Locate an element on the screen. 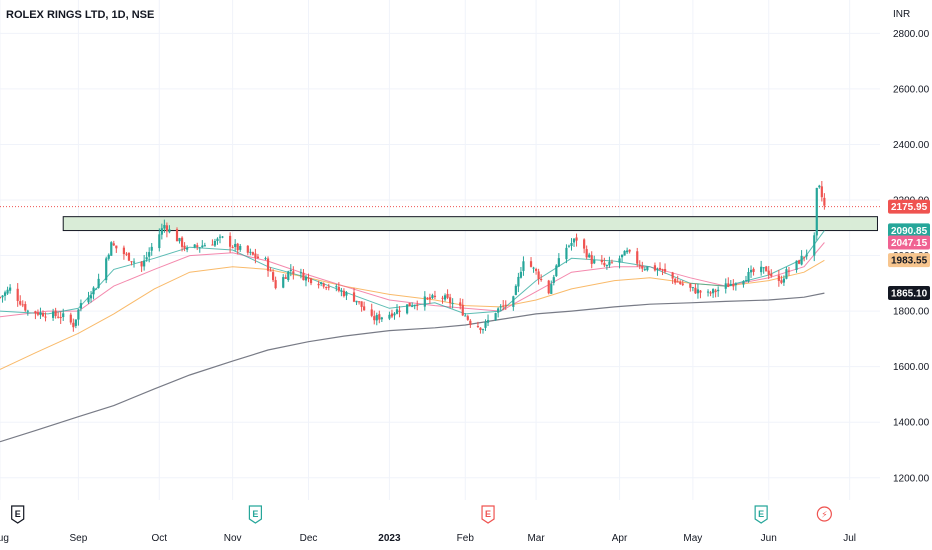 The image size is (932, 550). earnings-event-icon: E is located at coordinates (761, 514).